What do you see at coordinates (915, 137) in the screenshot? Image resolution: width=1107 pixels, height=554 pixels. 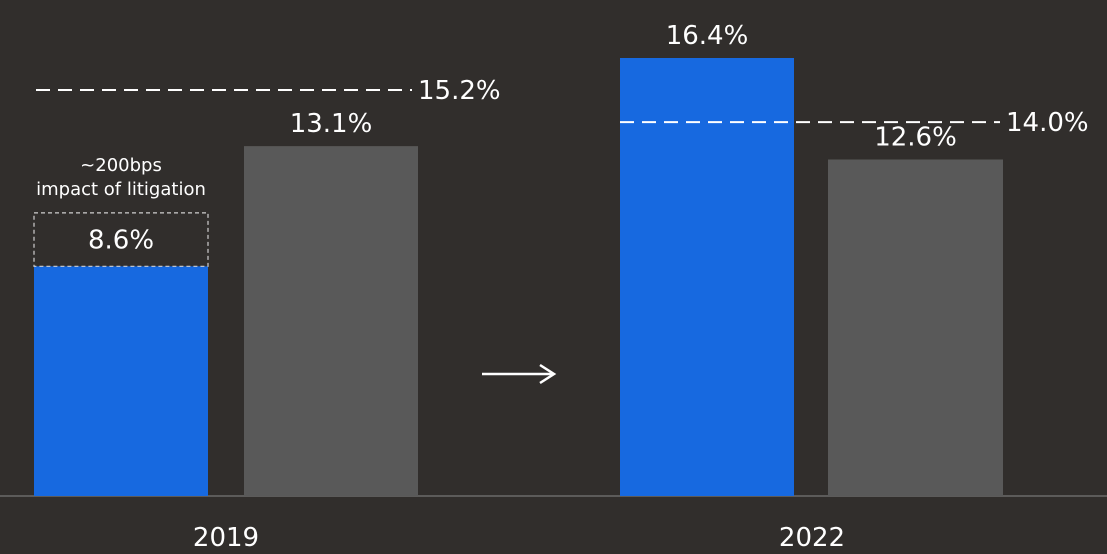 I see `value-label-2022-series-2: 12.6%` at bounding box center [915, 137].